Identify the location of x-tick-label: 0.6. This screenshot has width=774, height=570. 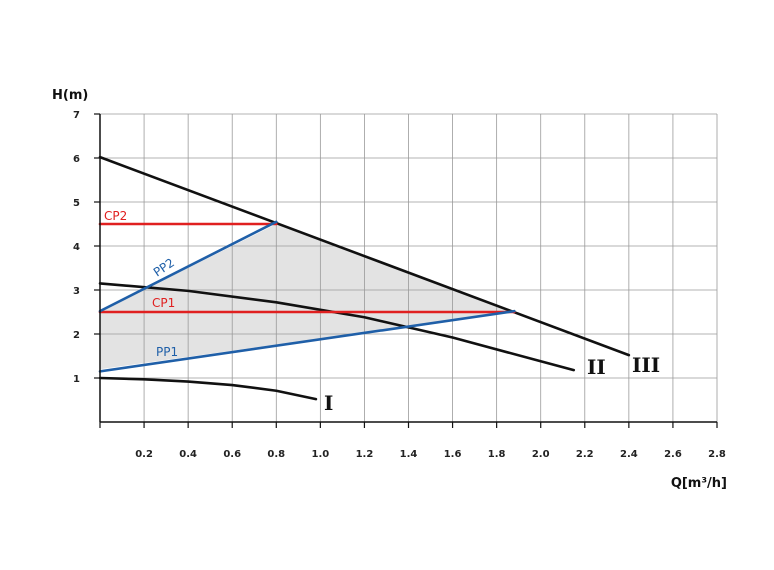
(232, 454).